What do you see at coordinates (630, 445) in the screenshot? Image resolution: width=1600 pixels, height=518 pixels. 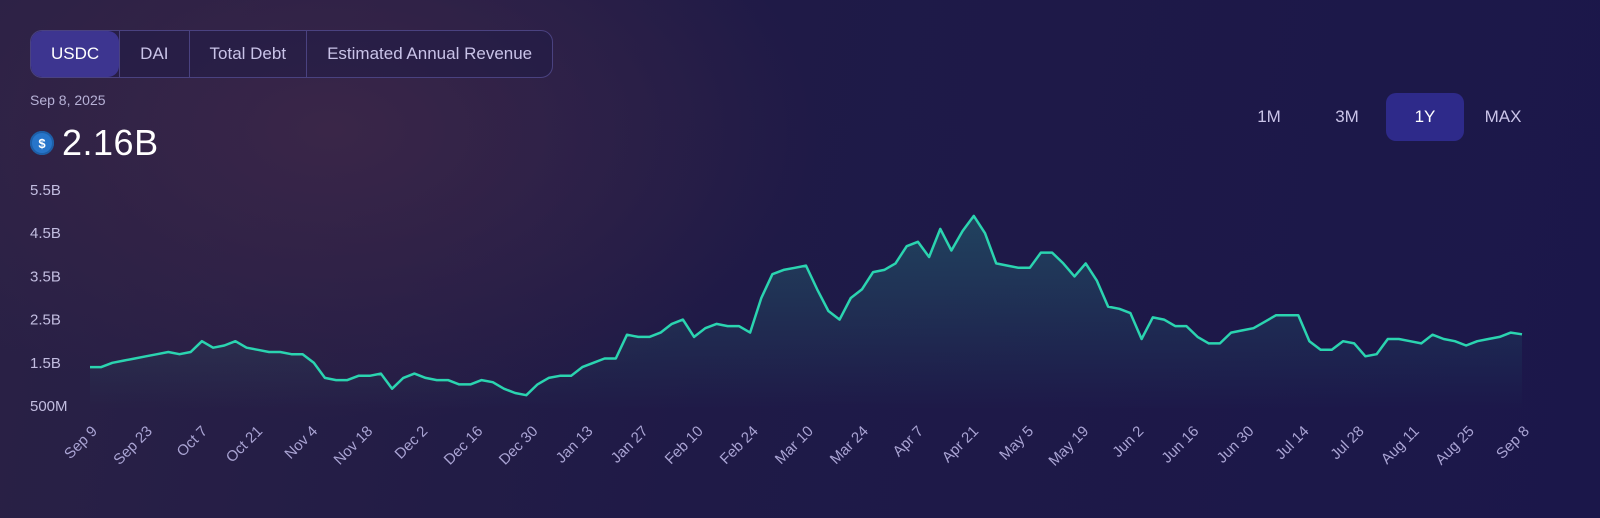 I see `x-tick-label: Jan 27` at bounding box center [630, 445].